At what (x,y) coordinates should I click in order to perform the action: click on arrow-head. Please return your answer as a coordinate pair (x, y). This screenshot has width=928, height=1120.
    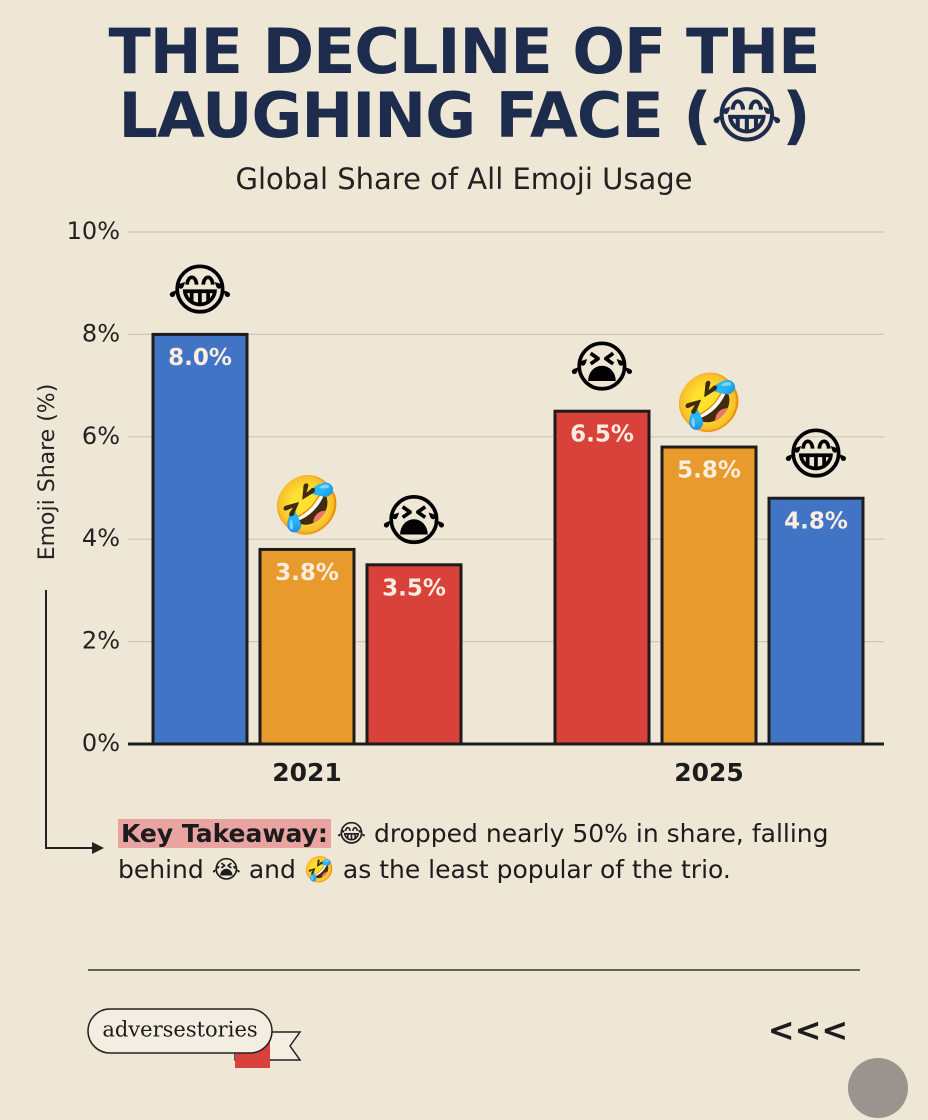
    Looking at the image, I should click on (98, 848).